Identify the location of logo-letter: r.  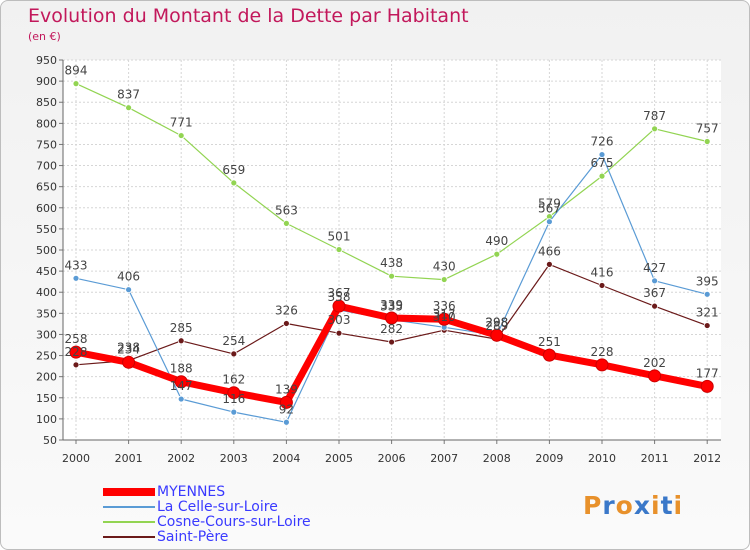
(609, 505).